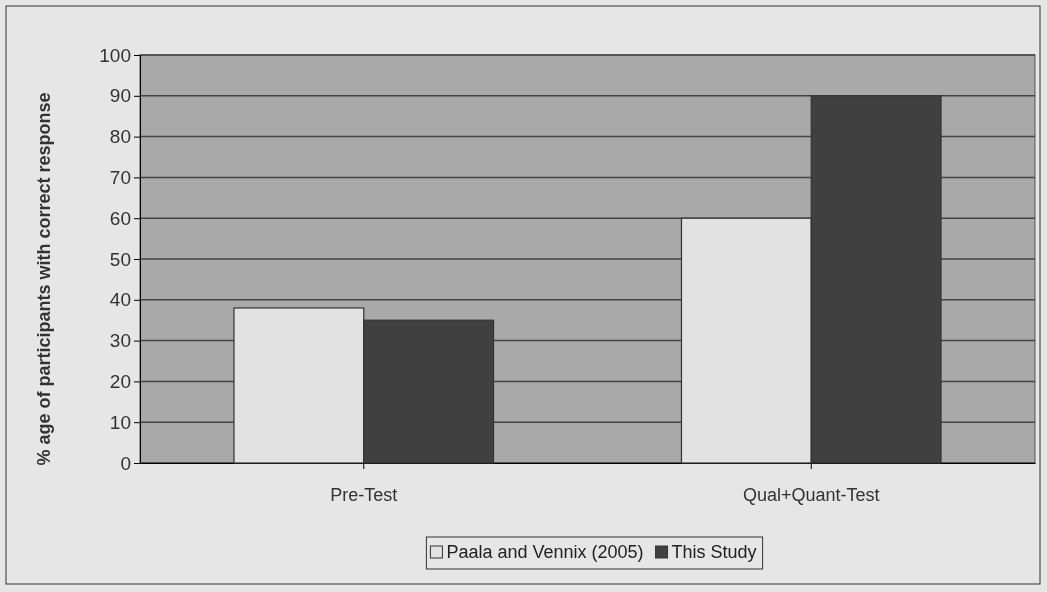  I want to click on y-axis-title: % age of participants with correct response, so click(44, 279).